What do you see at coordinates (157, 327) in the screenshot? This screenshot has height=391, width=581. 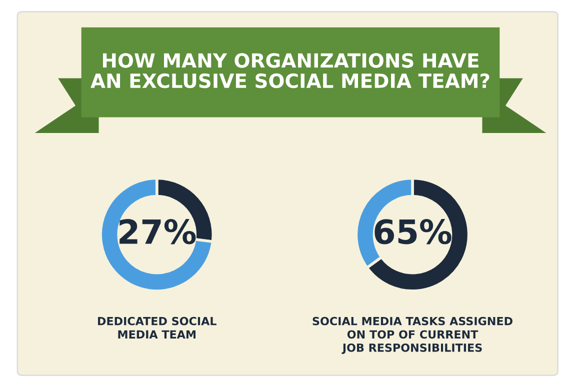 I see `text: DEDICATED SOCIAL MEDIA TEAM` at bounding box center [157, 327].